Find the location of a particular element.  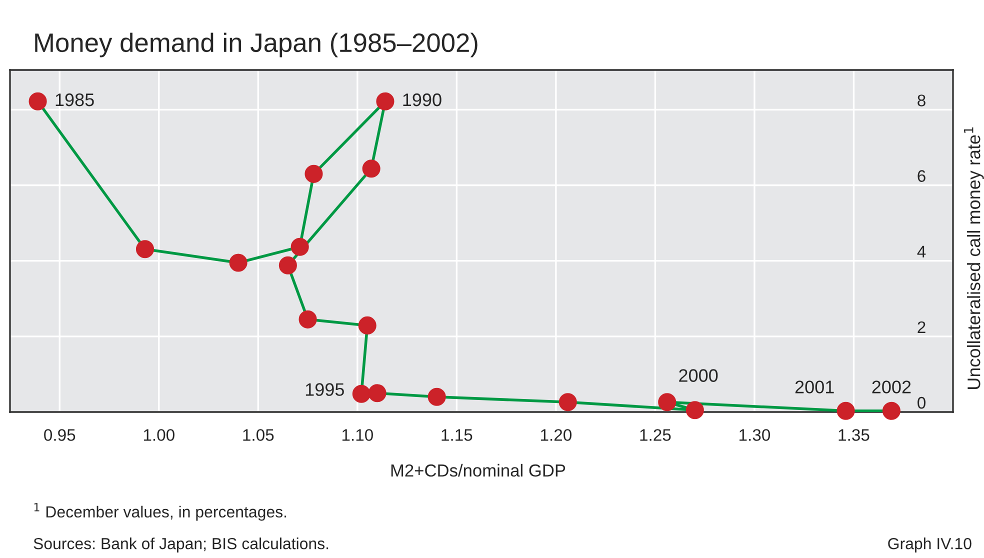

y-axis-title: Uncollateralised call money rate$^{1}$ is located at coordinates (974, 258).